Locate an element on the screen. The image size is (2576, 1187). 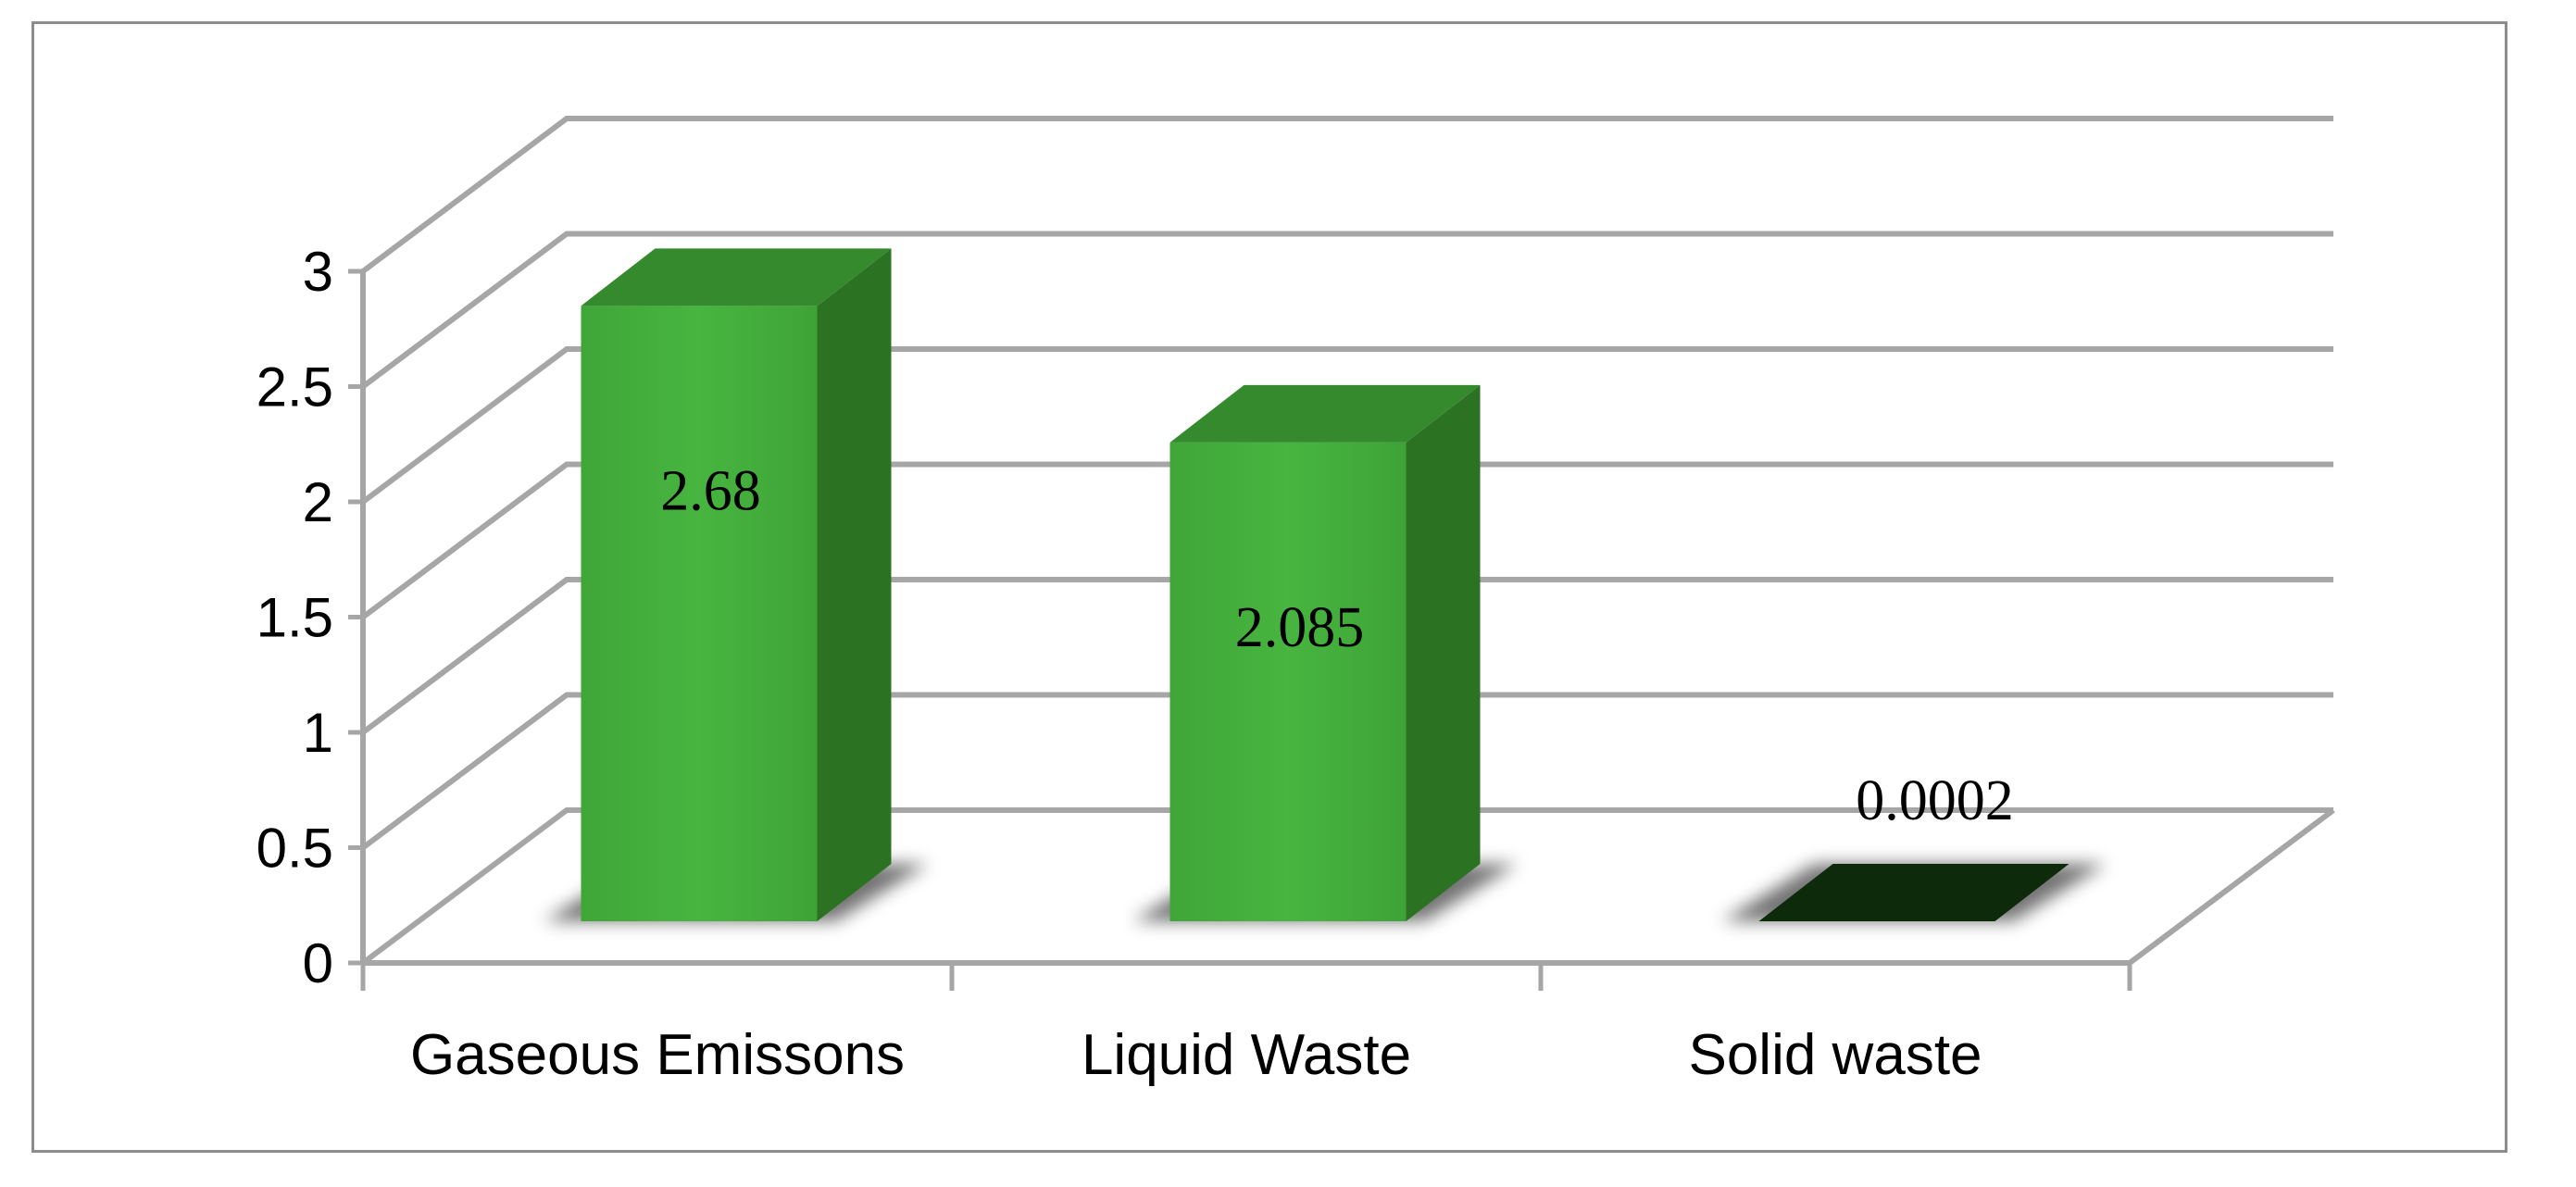
y-tick-label: 0 is located at coordinates (318, 963).